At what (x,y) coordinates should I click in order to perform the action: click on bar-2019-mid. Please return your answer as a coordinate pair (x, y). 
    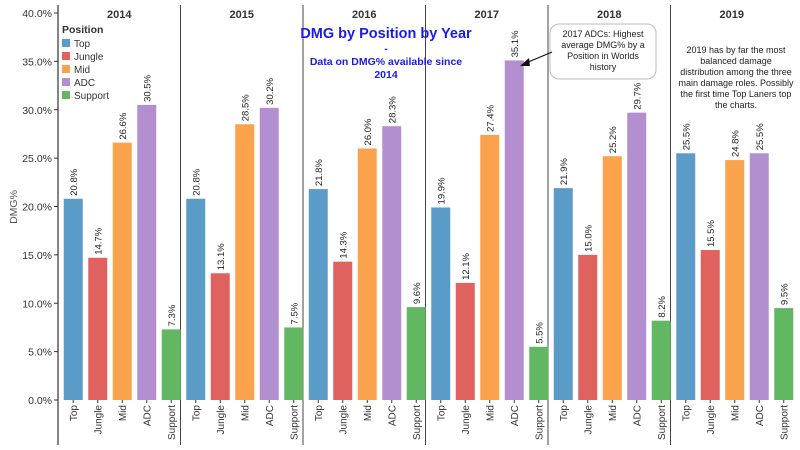
    Looking at the image, I should click on (735, 280).